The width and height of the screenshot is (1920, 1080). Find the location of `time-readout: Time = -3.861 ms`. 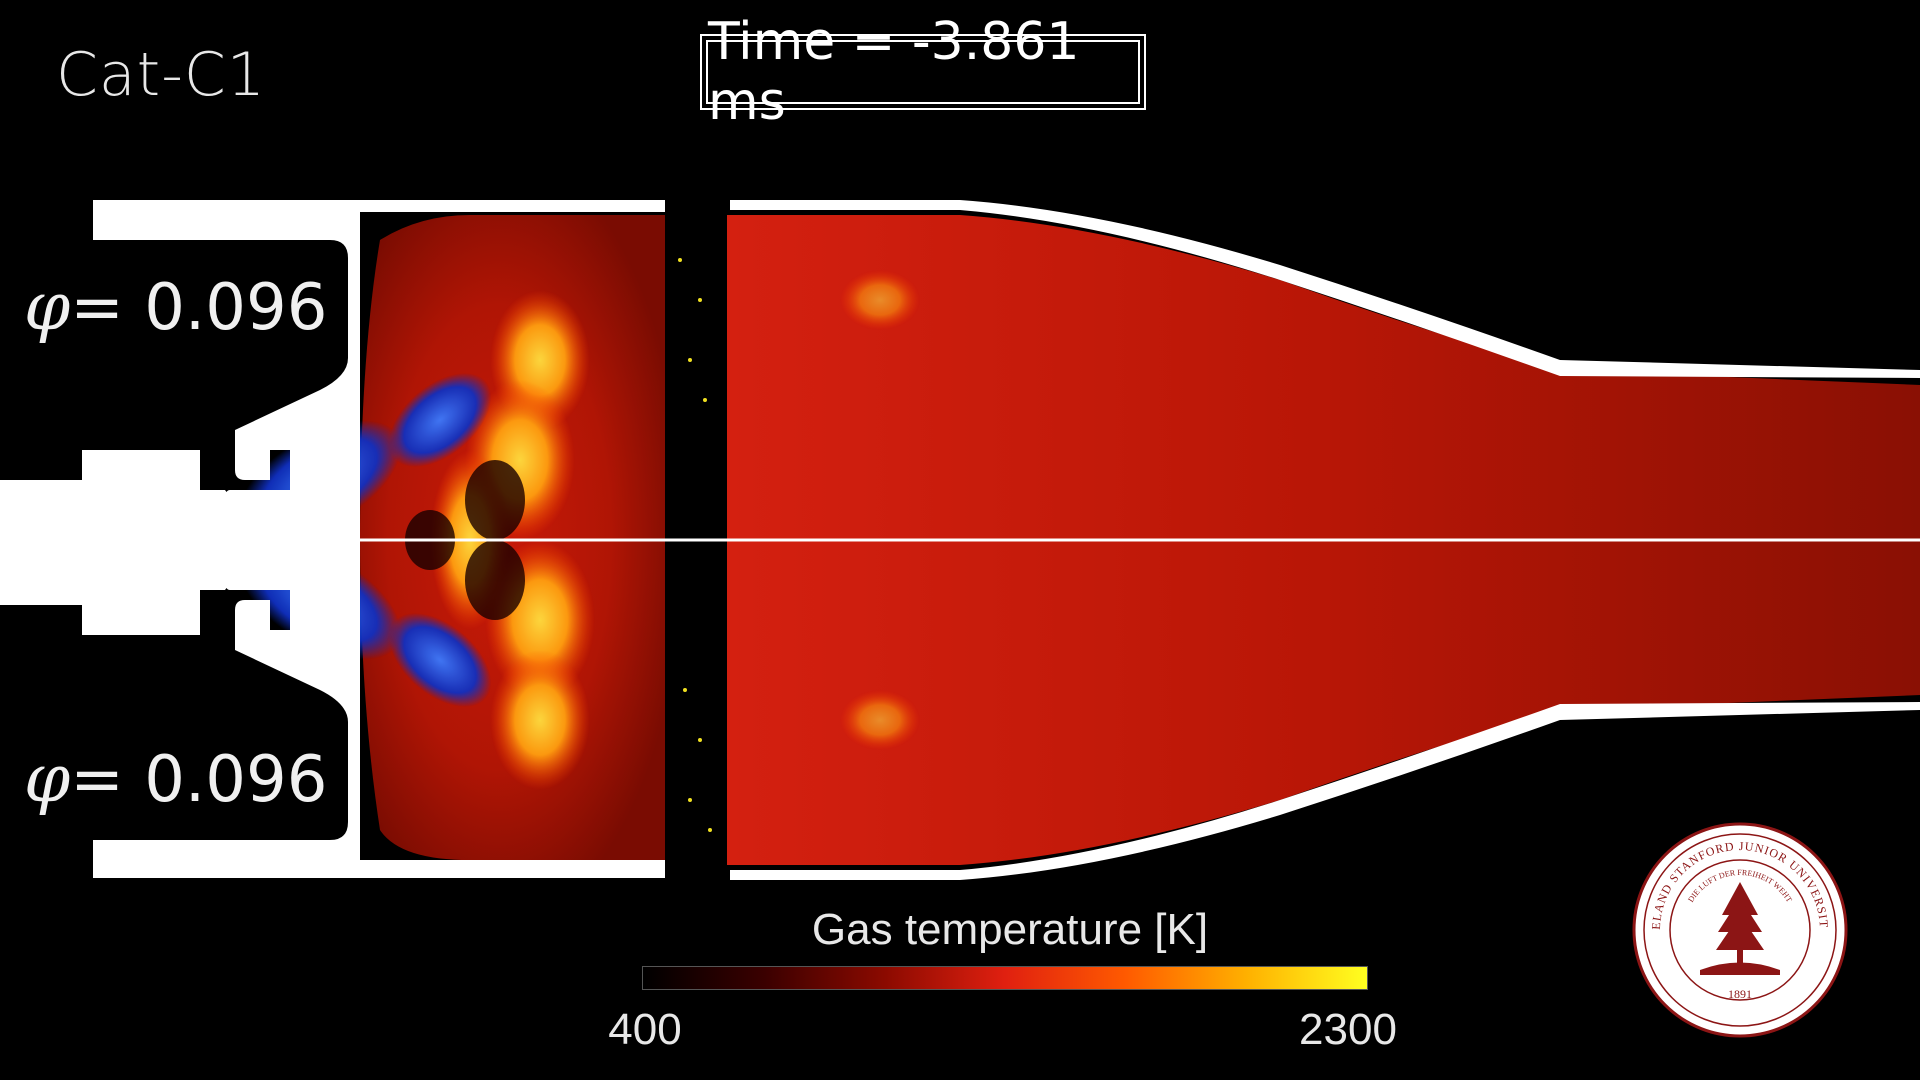

time-readout: Time = -3.861 ms is located at coordinates (923, 72).